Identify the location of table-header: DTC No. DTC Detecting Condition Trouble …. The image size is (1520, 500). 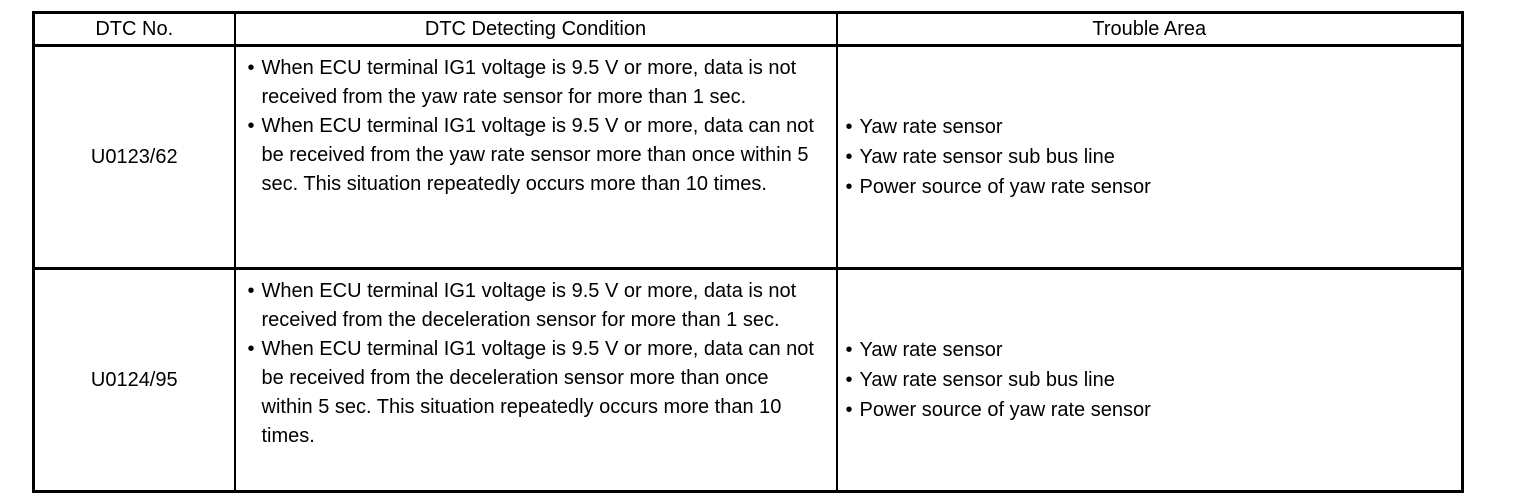
(748, 29).